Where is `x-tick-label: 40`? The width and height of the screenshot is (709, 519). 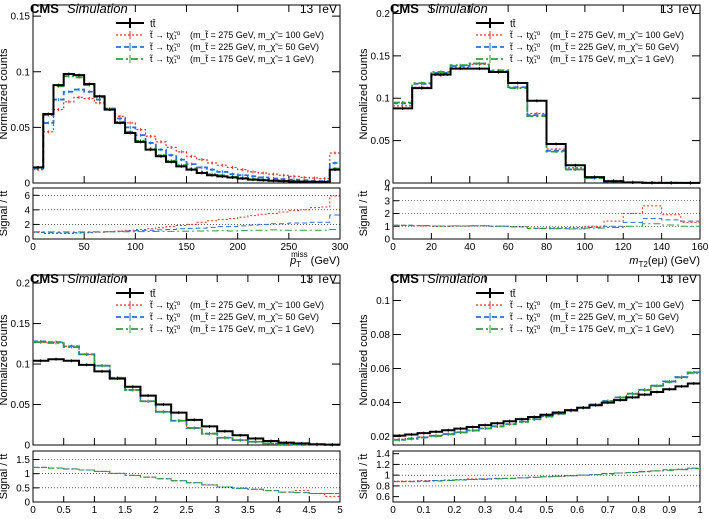 x-tick-label: 40 is located at coordinates (470, 247).